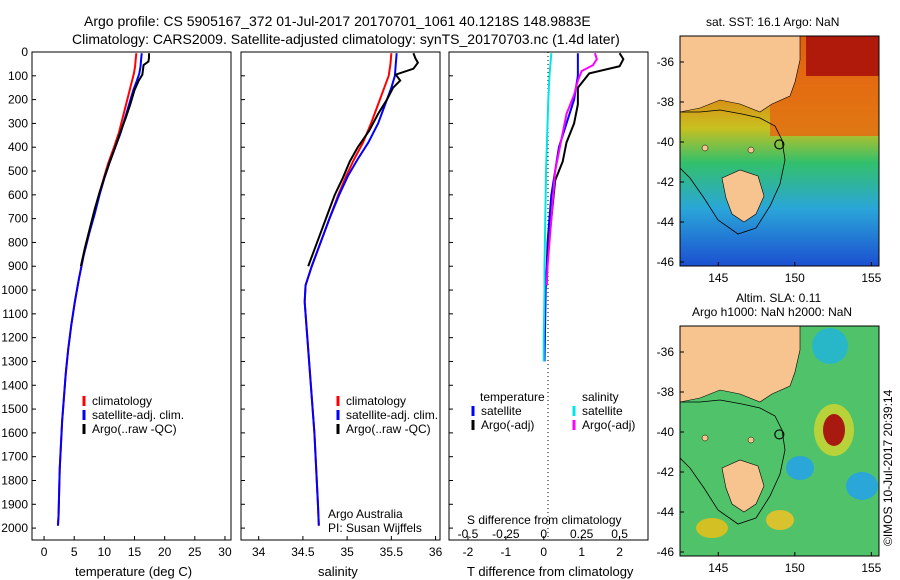  What do you see at coordinates (666, 182) in the screenshot?
I see `map-y-tick-label: -42` at bounding box center [666, 182].